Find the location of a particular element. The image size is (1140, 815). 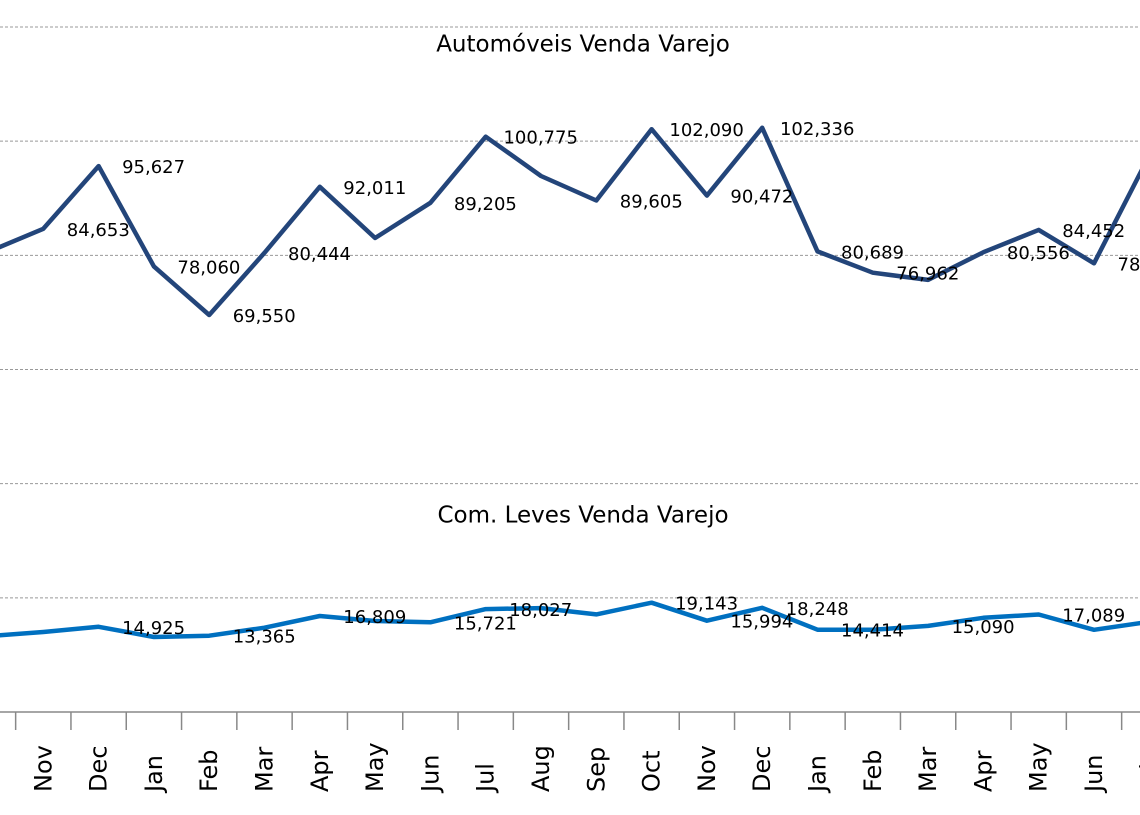

data-label: 17,089 is located at coordinates (1093, 615).